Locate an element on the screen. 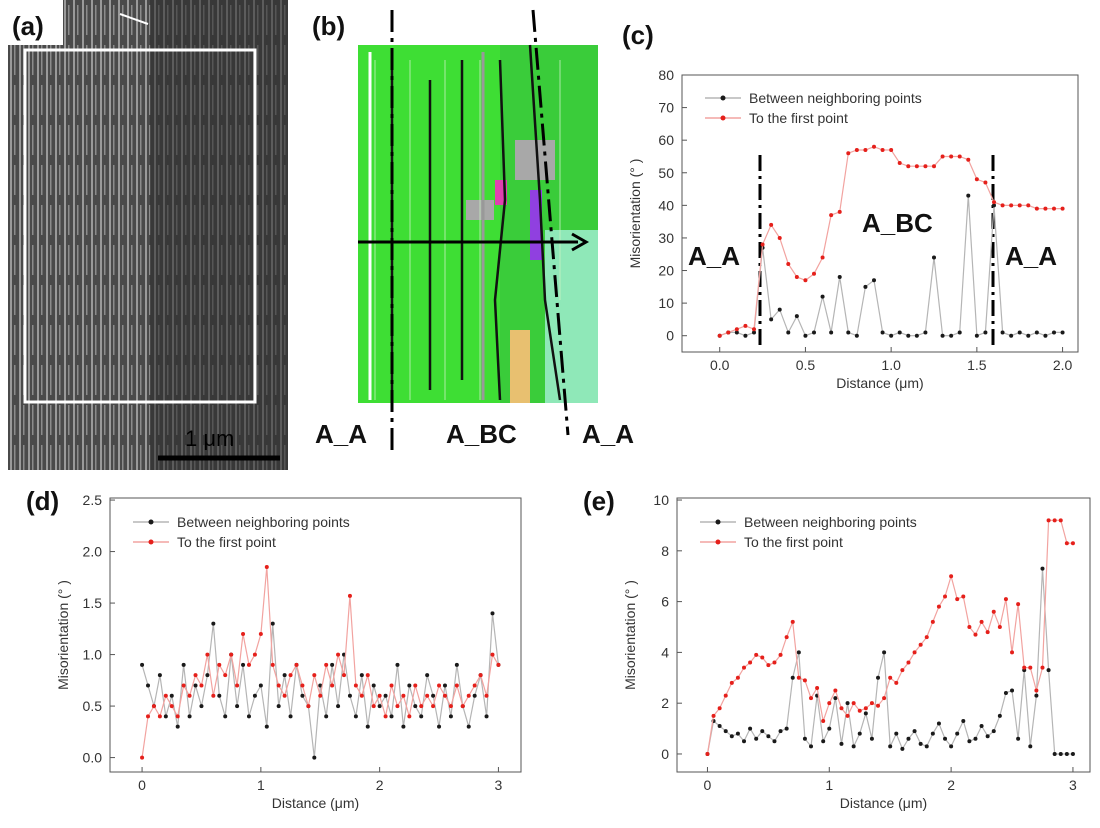 The height and width of the screenshot is (828, 1100). x-tick-label: 1 is located at coordinates (261, 785).